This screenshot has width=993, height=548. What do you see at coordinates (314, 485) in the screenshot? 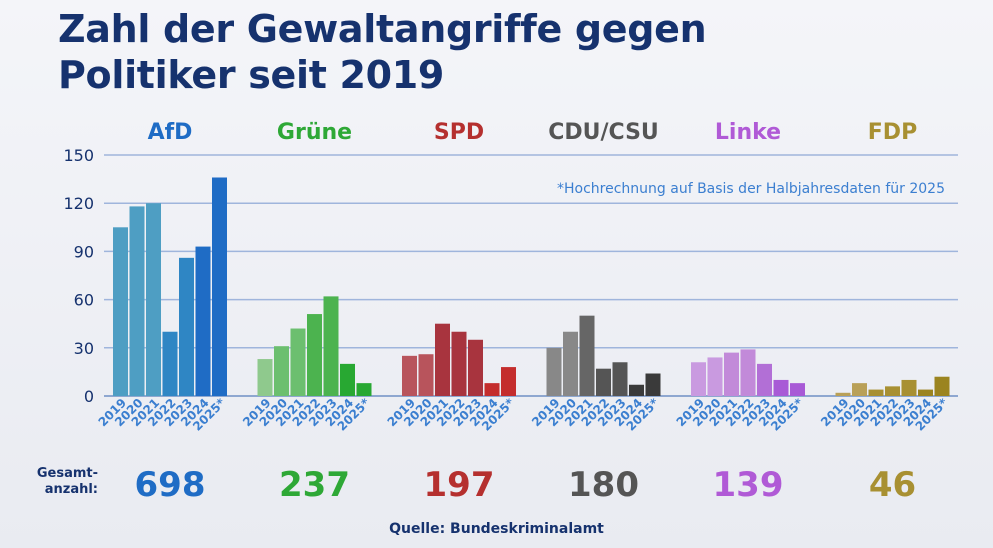
I see `total-value: 237` at bounding box center [314, 485].